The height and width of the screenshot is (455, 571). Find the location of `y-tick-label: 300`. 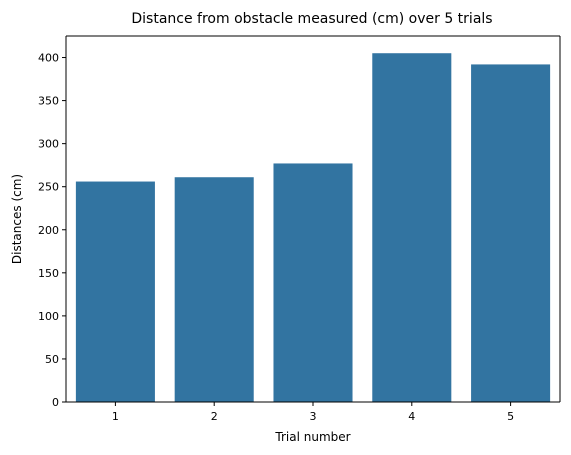

y-tick-label: 300 is located at coordinates (48, 144).